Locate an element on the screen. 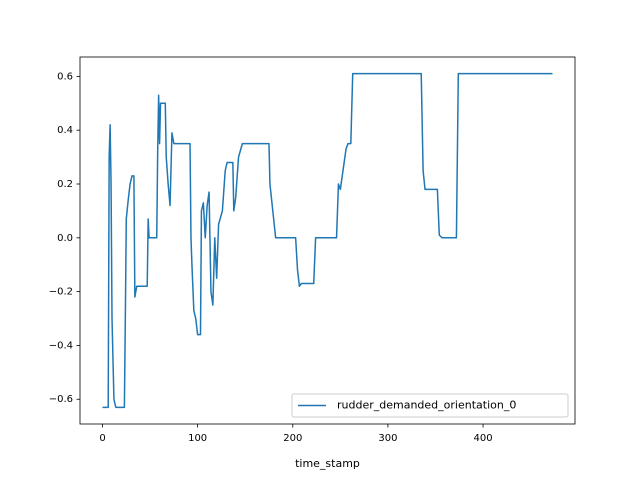  x-tick-label: 400 is located at coordinates (483, 438).